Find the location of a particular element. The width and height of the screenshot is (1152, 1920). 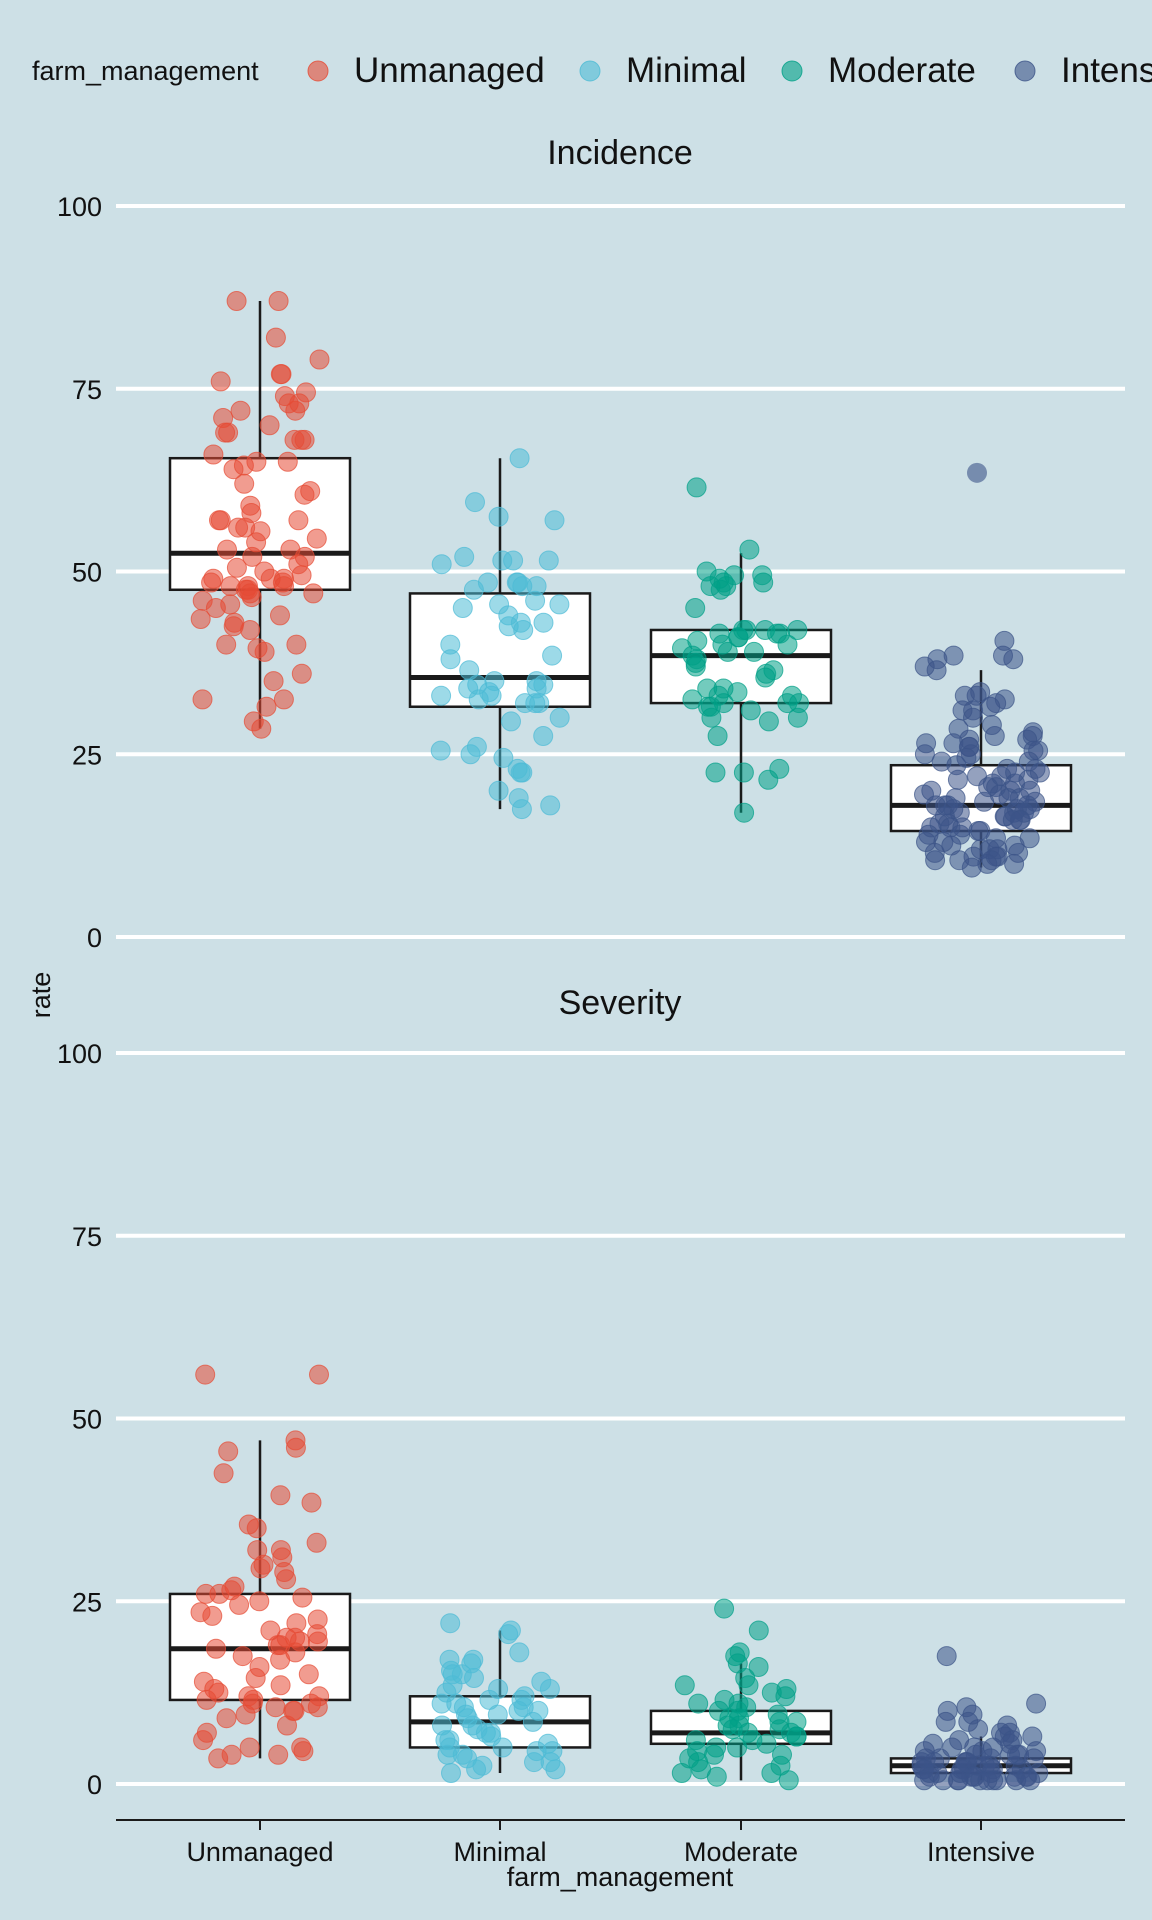

y-tick-label-severity-75: 75 is located at coordinates (87, 1237).